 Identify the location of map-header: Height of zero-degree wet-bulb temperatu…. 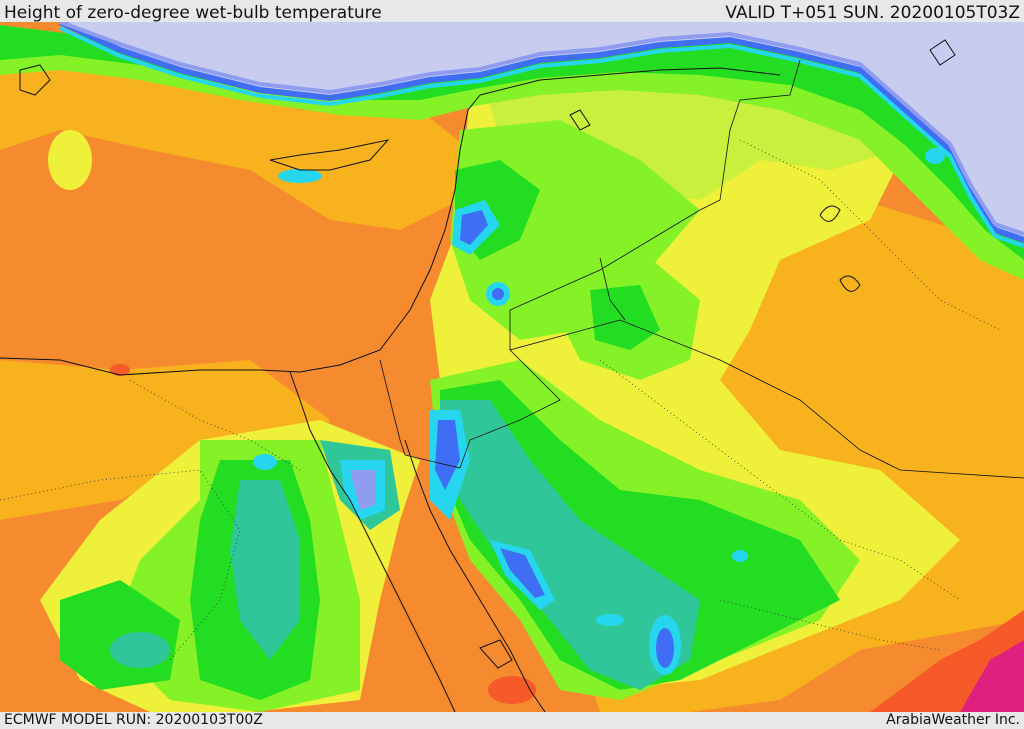
(512, 11).